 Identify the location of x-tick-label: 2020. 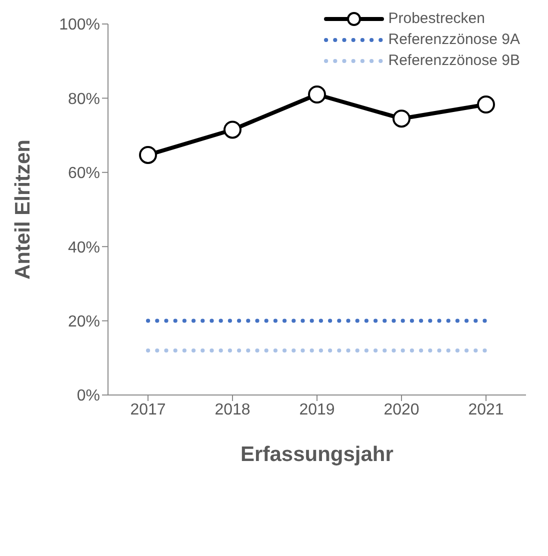
(402, 409).